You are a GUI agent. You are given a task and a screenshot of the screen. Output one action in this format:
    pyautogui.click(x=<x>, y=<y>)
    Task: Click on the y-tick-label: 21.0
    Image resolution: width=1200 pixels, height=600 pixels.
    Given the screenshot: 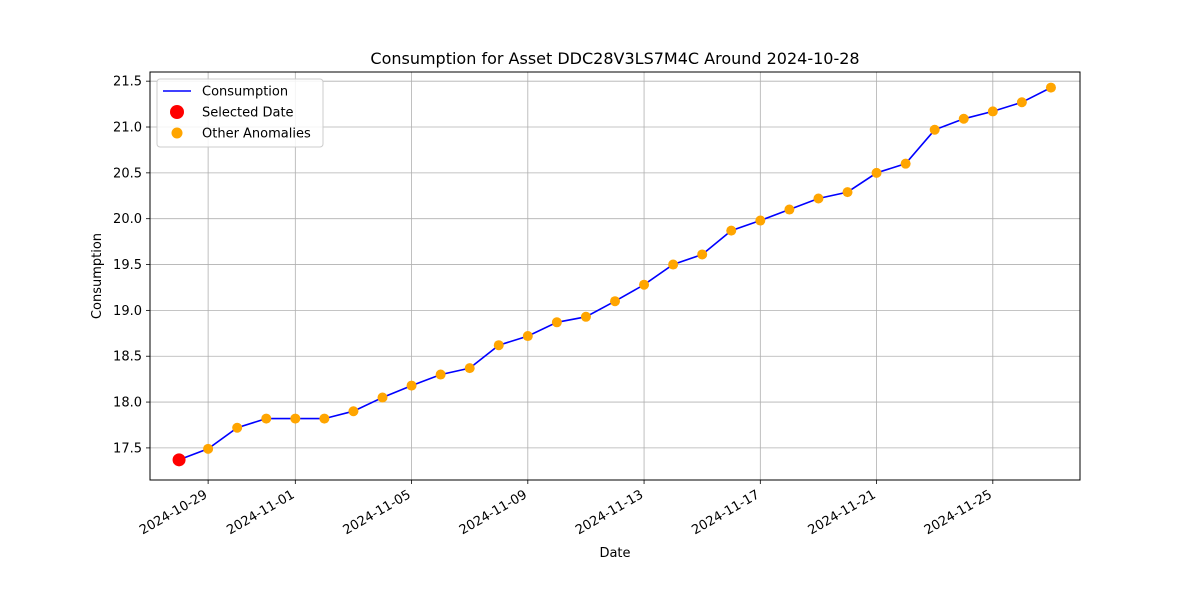 What is the action you would take?
    pyautogui.click(x=127, y=128)
    